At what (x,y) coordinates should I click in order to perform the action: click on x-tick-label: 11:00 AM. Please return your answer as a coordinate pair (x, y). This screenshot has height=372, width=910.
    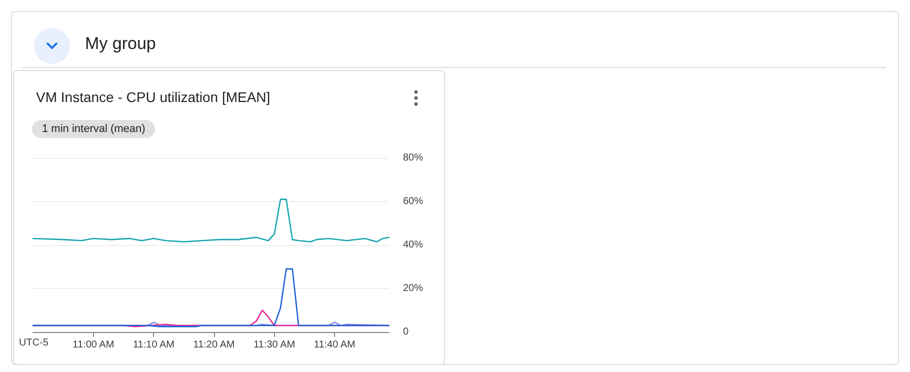
    Looking at the image, I should click on (93, 345).